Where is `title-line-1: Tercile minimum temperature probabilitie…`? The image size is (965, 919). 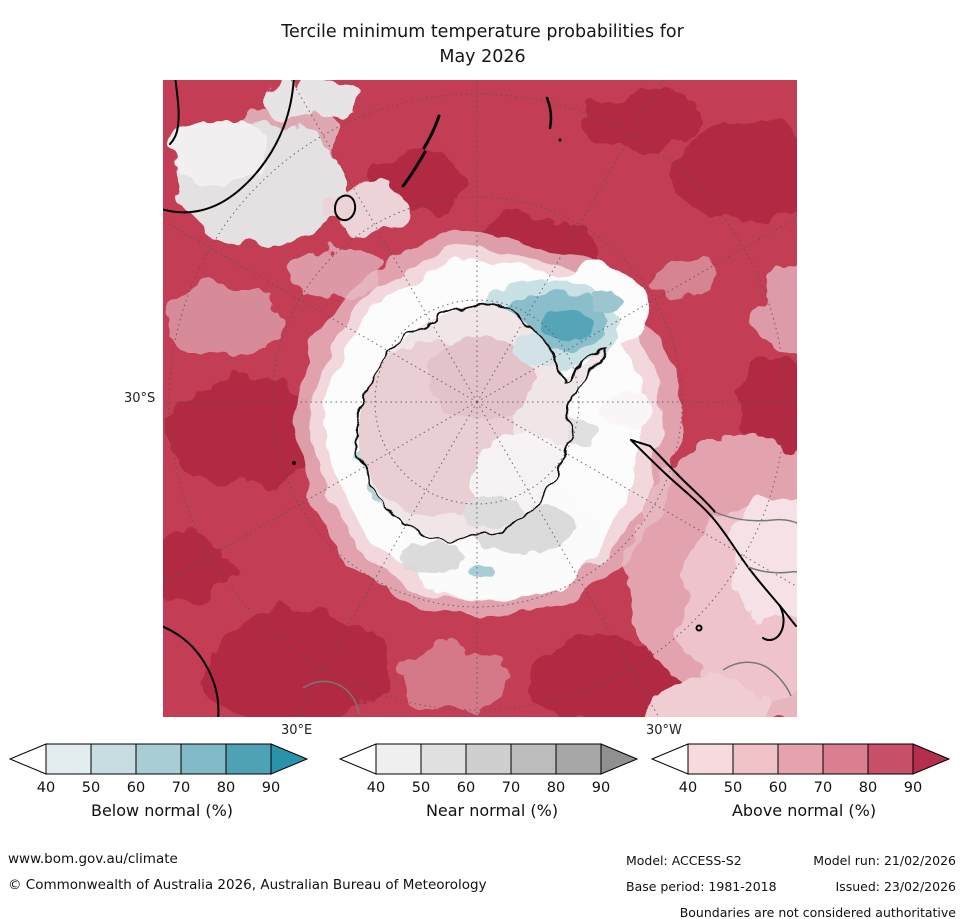
title-line-1: Tercile minimum temperature probabilitie… is located at coordinates (482, 32).